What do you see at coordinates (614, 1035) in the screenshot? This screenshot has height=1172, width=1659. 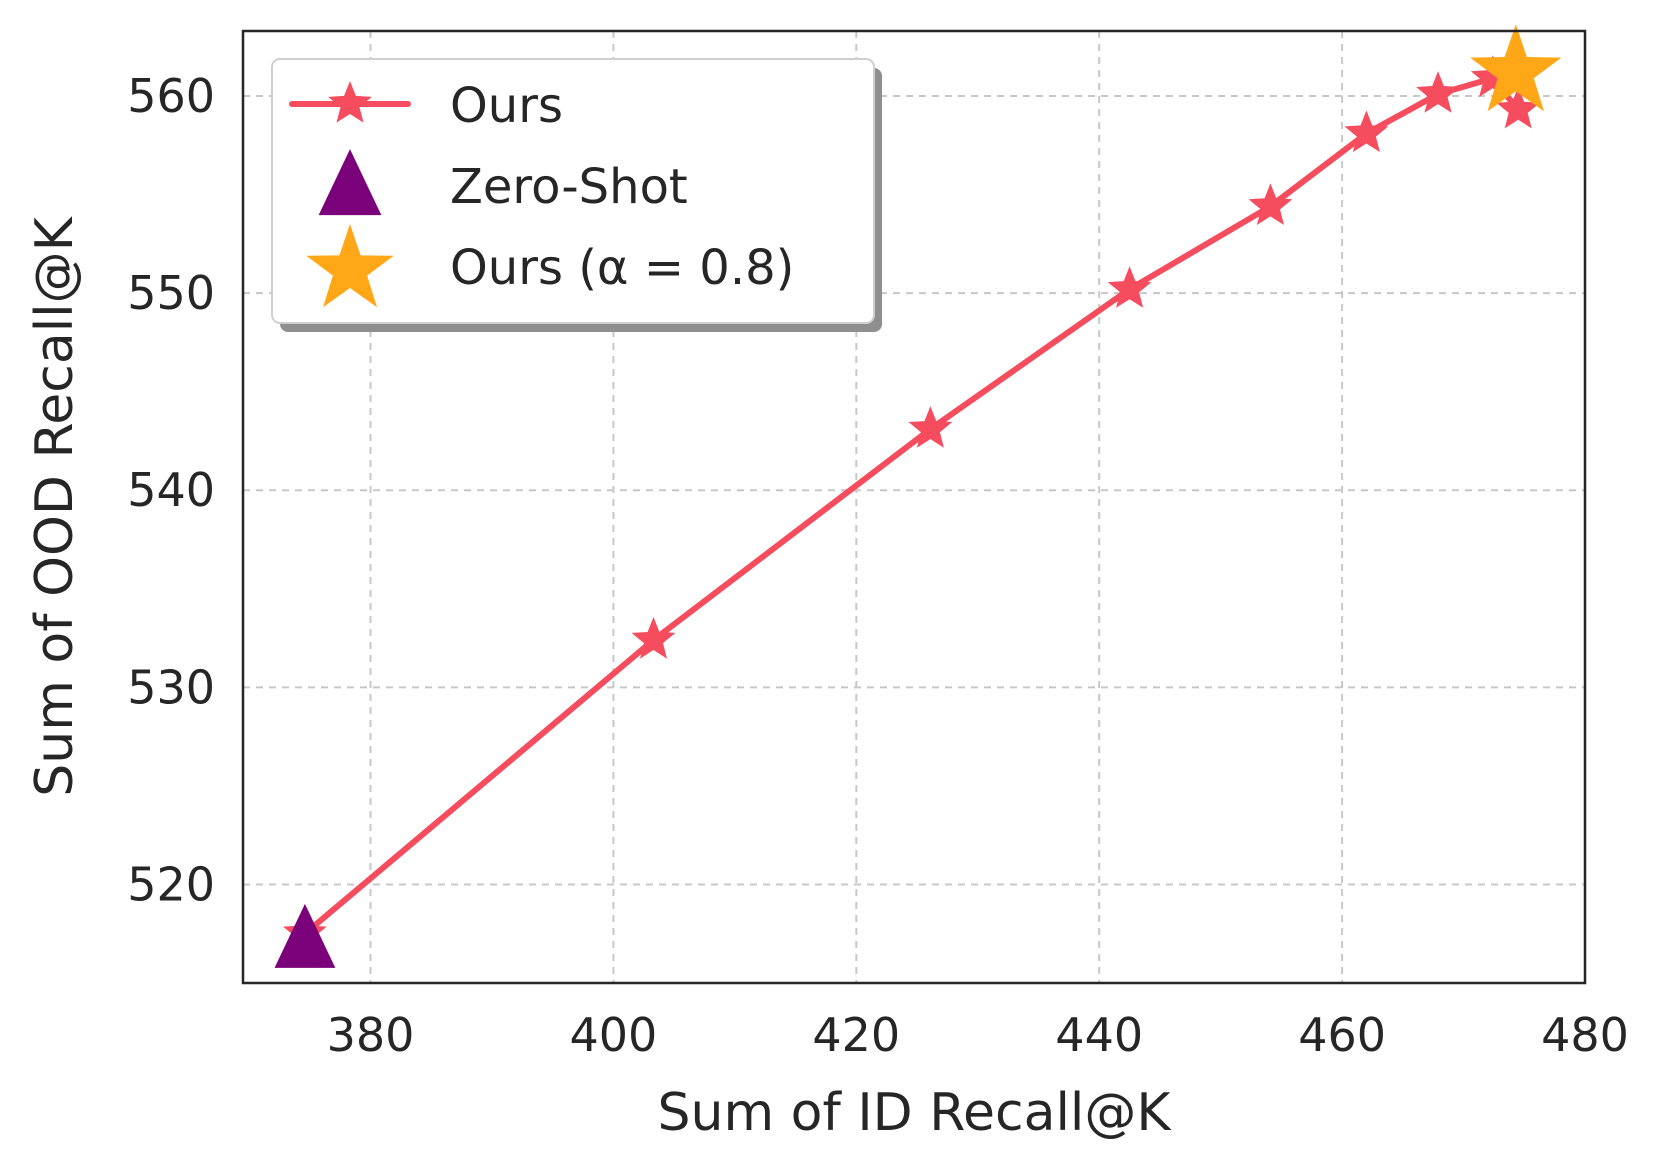 I see `x-tick-label: 400` at bounding box center [614, 1035].